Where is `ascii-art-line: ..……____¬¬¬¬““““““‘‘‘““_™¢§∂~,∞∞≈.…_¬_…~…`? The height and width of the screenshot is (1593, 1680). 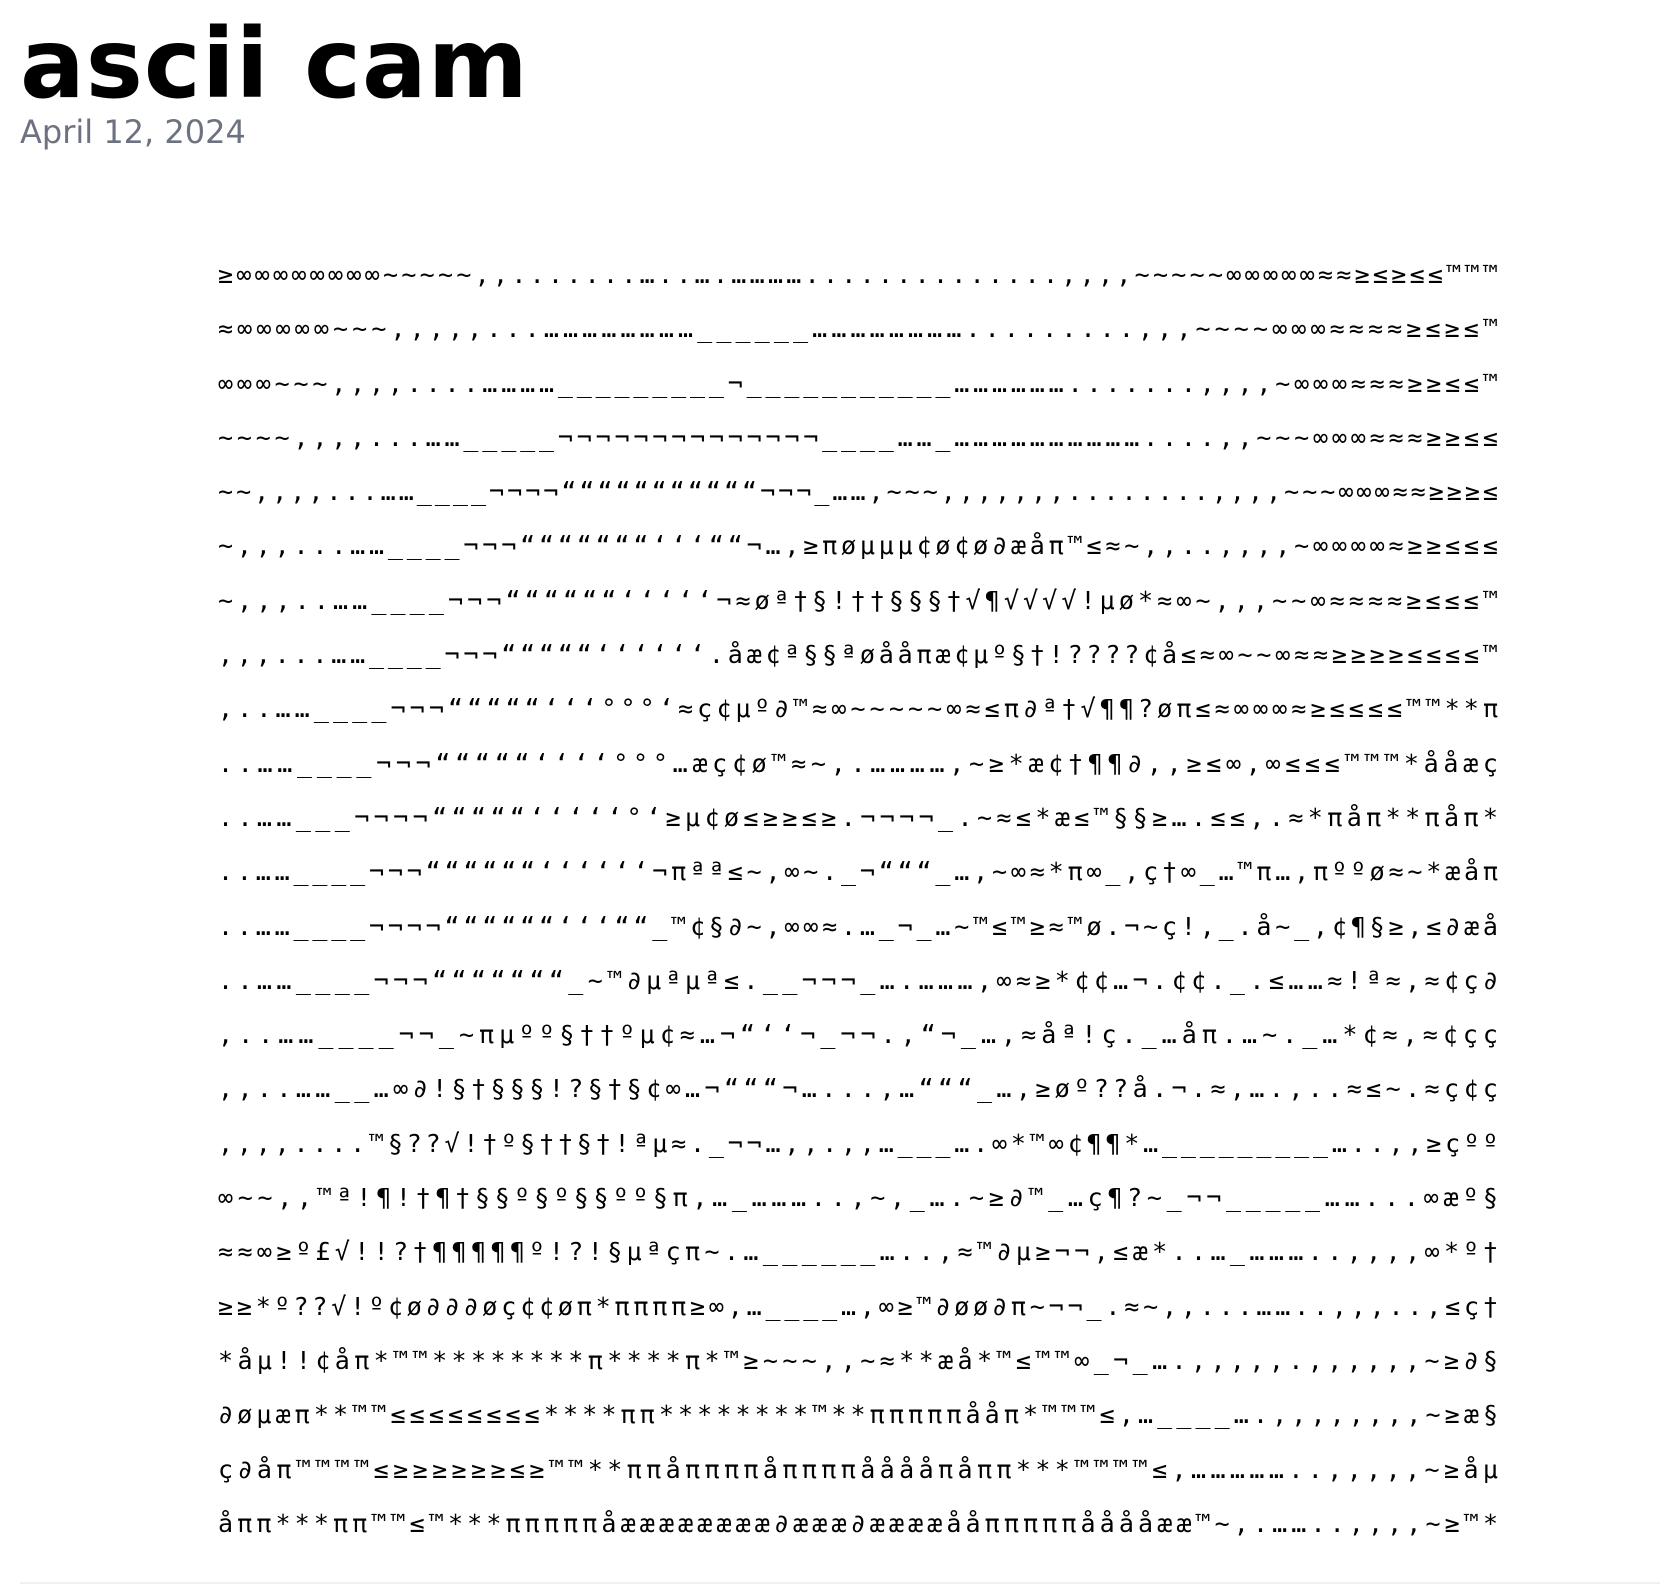 ascii-art-line: ..……____¬¬¬¬““““““‘‘‘““_™¢§∂~,∞∞≈.…_¬_…~… is located at coordinates (858, 926).